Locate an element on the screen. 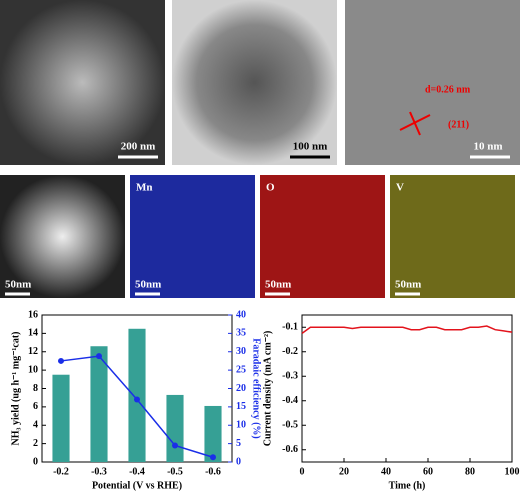 The height and width of the screenshot is (502, 520). y-tick-label: 10 is located at coordinates (33, 369).